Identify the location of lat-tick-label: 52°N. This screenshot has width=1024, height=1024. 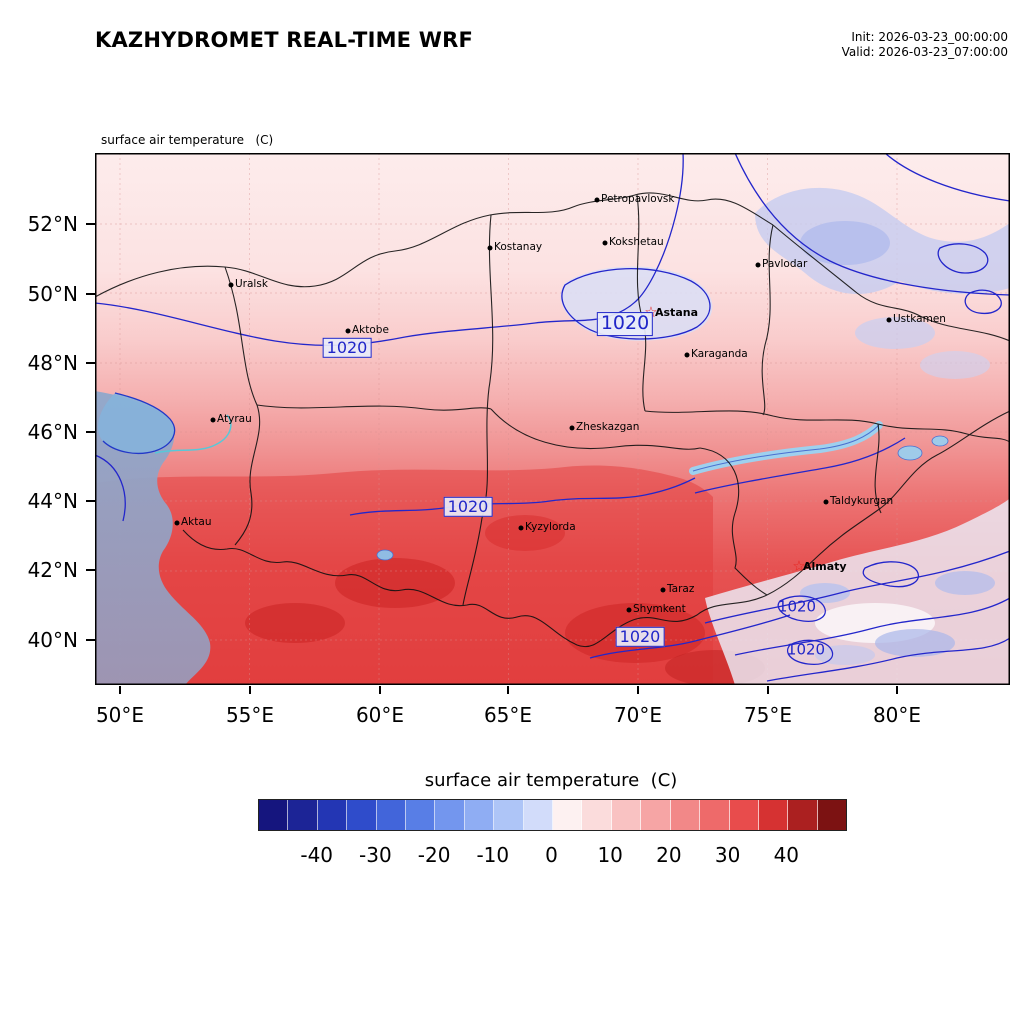
(52, 224).